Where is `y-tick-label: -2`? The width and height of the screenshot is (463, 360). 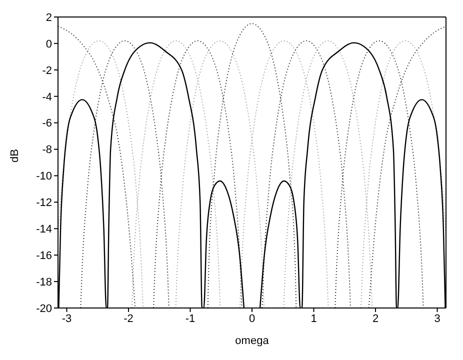
y-tick-label: -2 is located at coordinates (47, 70).